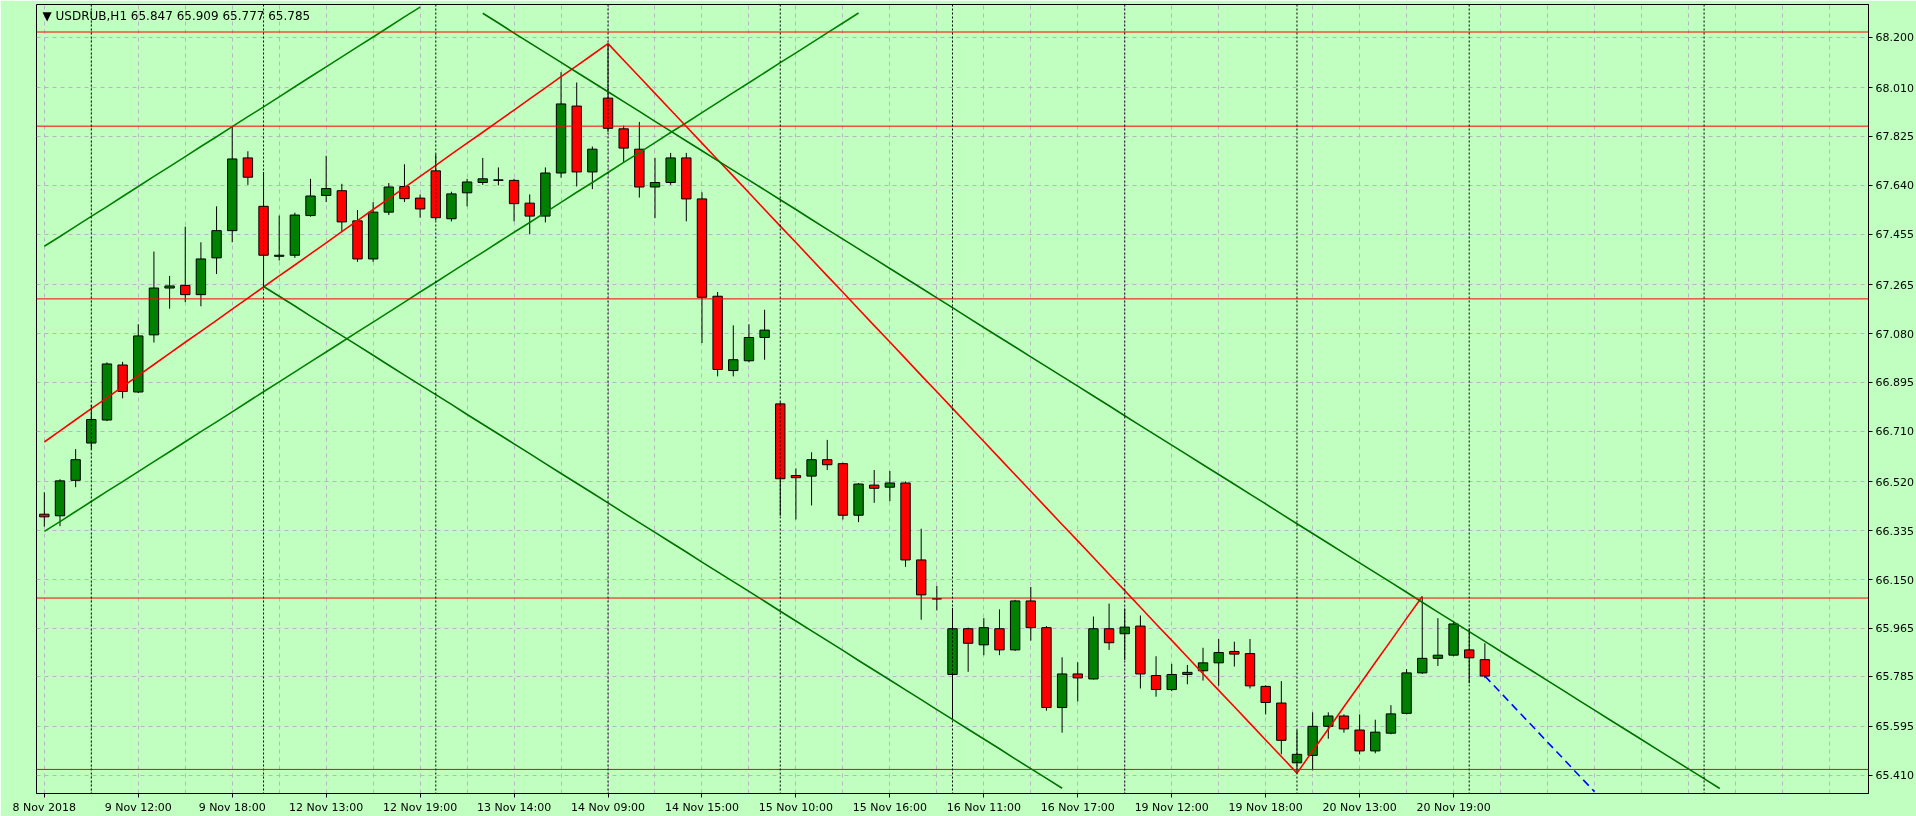 Image resolution: width=1916 pixels, height=816 pixels. What do you see at coordinates (1894, 38) in the screenshot?
I see `y-tick-label: 68.200` at bounding box center [1894, 38].